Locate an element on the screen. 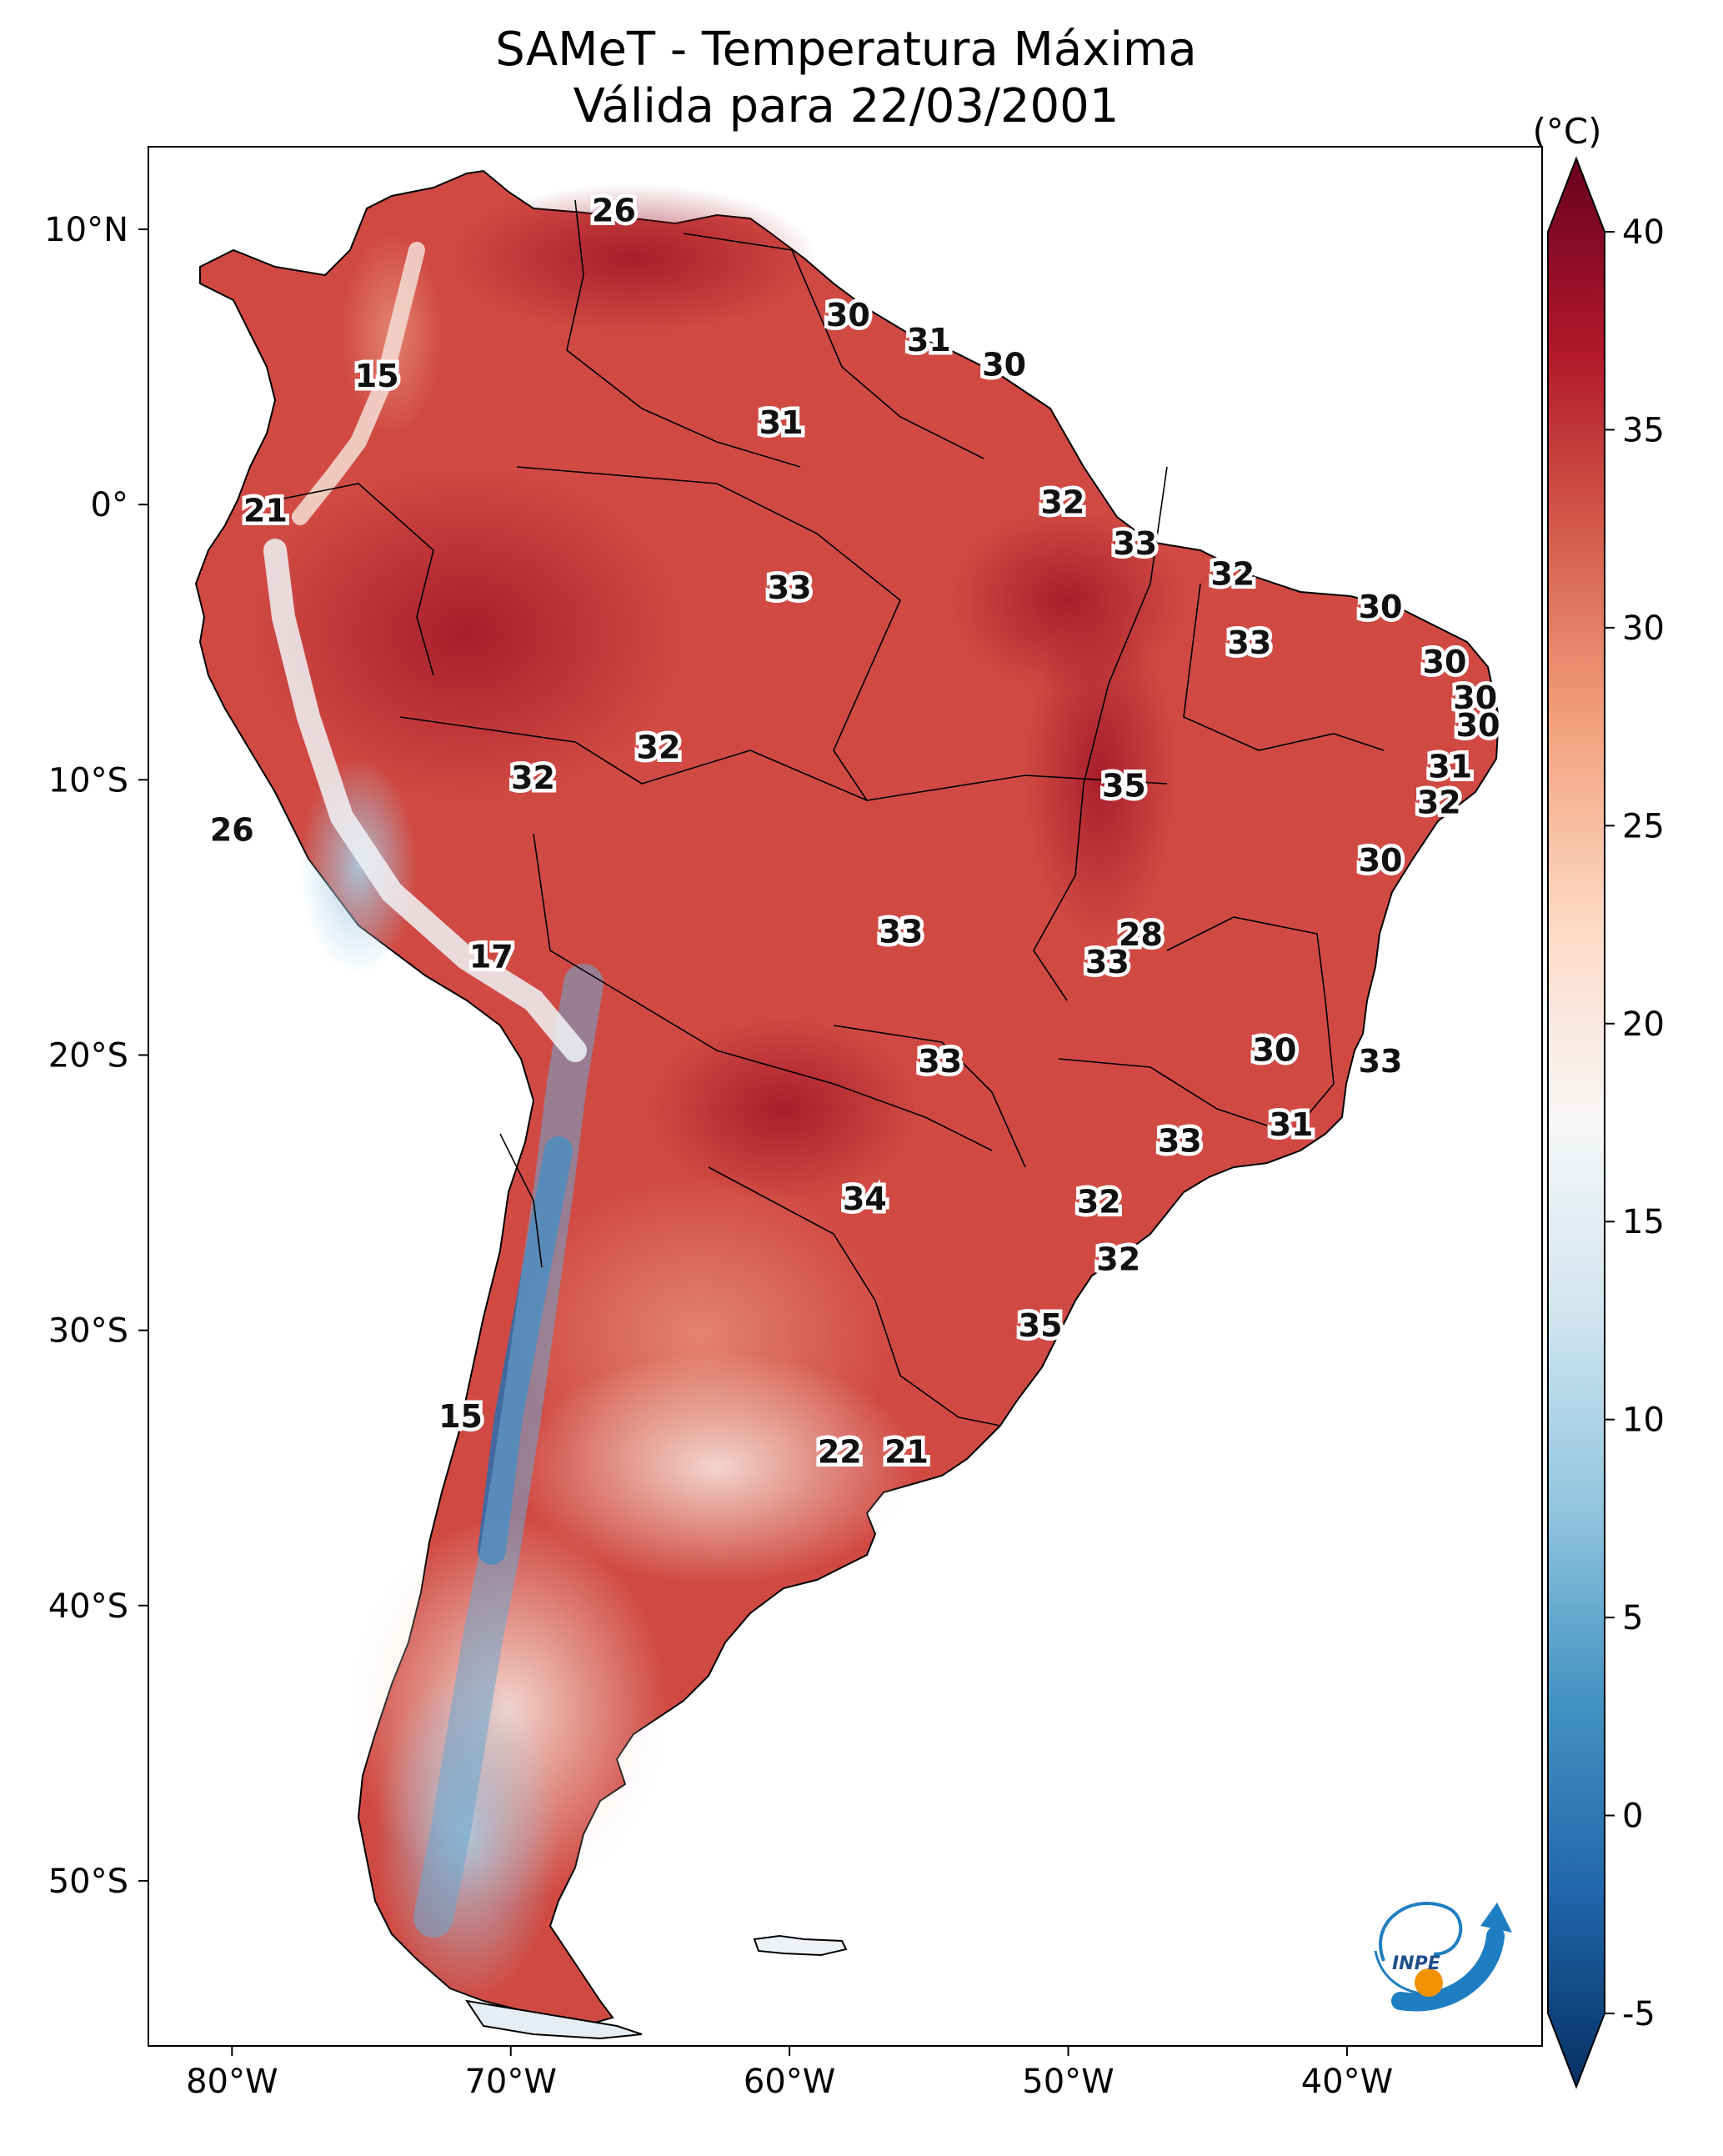 The width and height of the screenshot is (1723, 2156). cool-zone-peru-coast is located at coordinates (358, 867).